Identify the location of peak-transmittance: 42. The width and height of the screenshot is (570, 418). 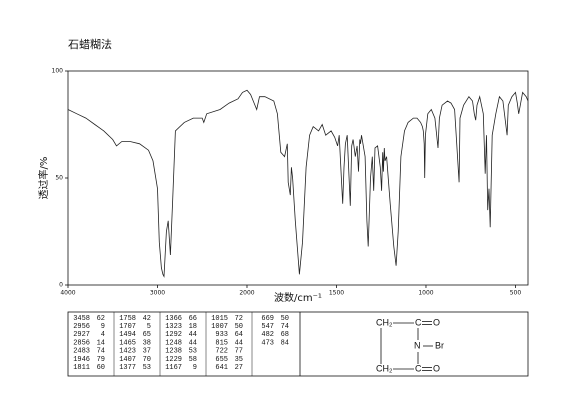
(147, 319).